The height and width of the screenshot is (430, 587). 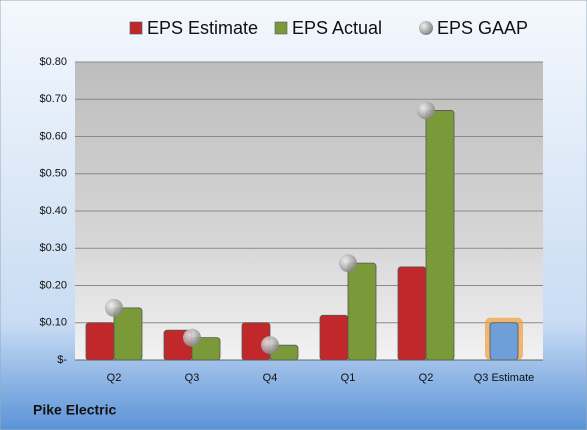 I want to click on x-tick-label: Q1, so click(x=348, y=378).